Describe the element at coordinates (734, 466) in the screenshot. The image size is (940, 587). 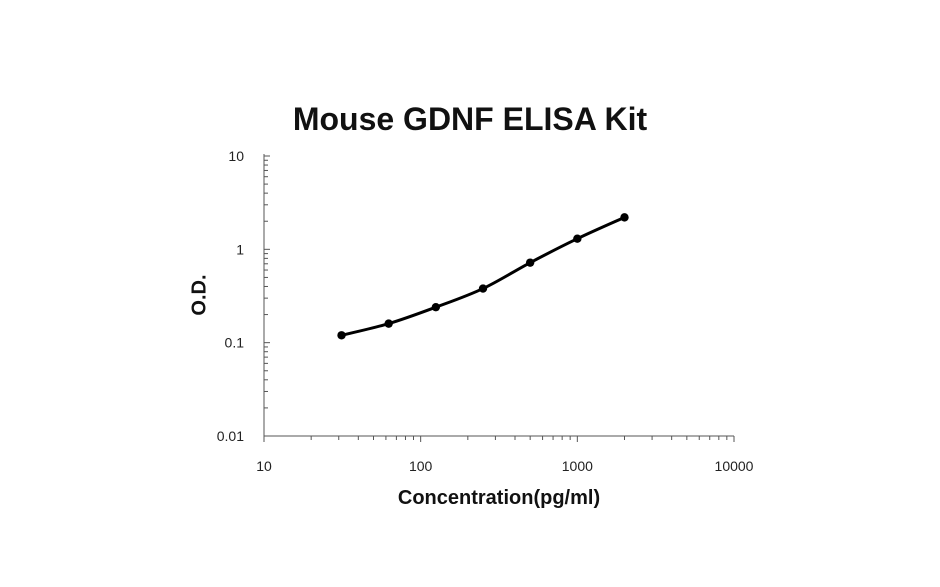
I see `x-tick-label: 10000` at that location.